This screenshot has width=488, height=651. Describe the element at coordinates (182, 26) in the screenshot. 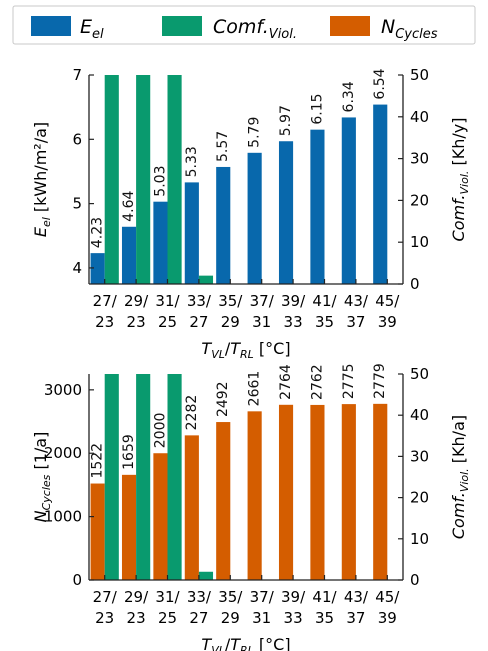

I see `legend-swatch-comf-viol` at that location.